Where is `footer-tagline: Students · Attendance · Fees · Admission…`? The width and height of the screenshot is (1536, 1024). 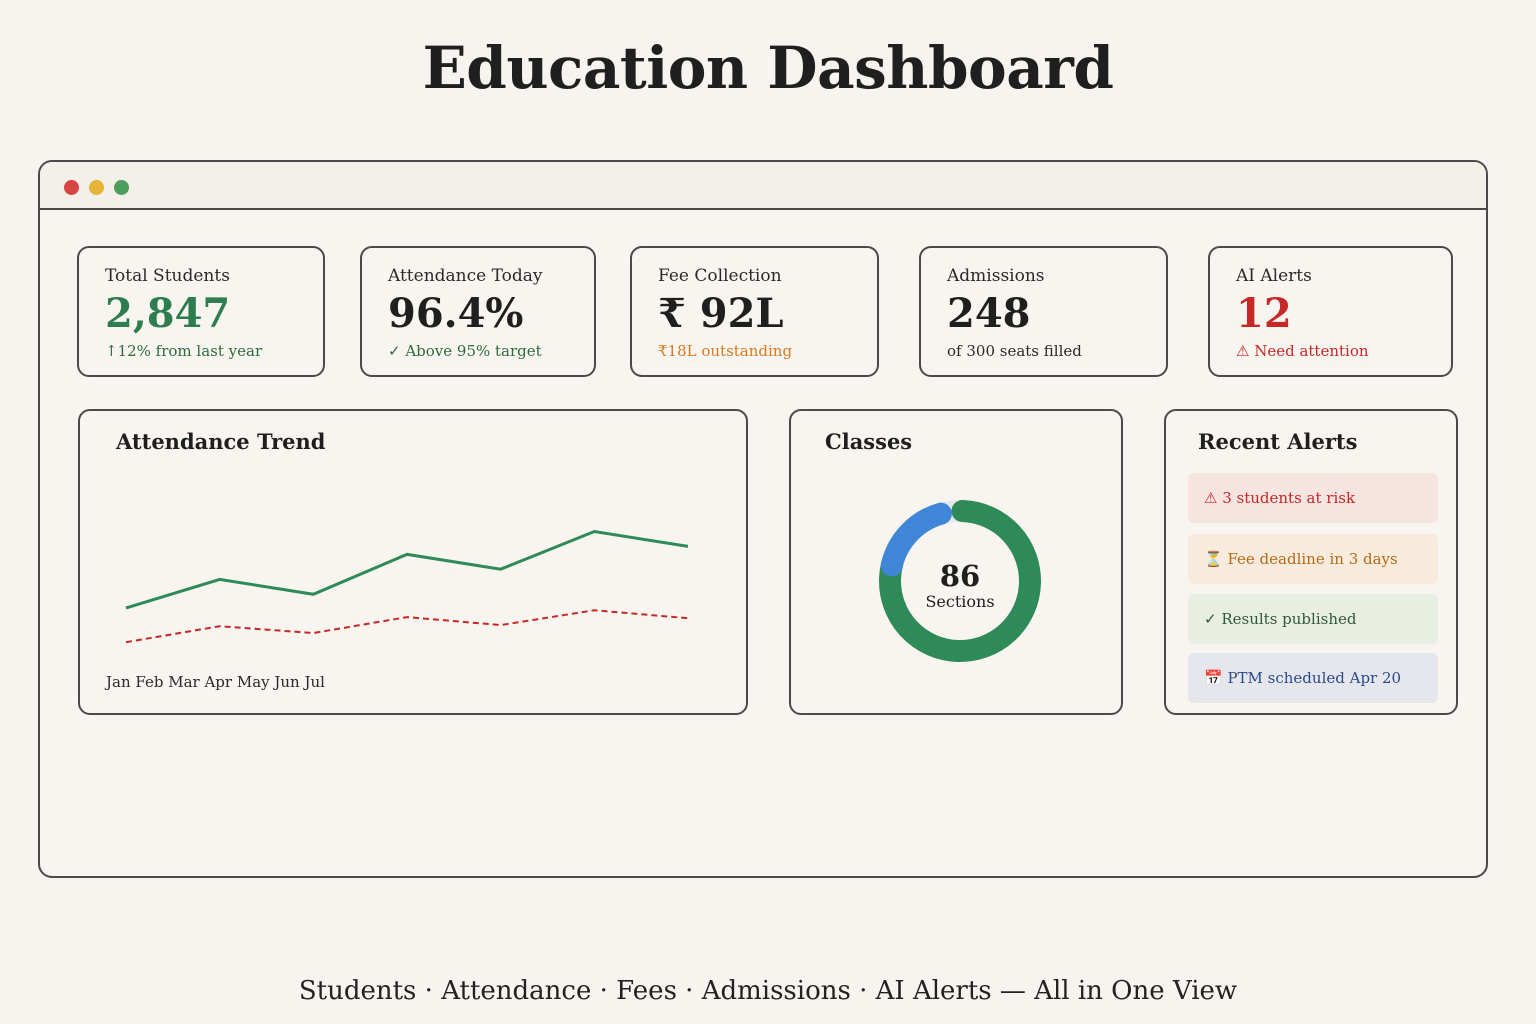
footer-tagline: Students · Attendance · Fees · Admission… is located at coordinates (768, 991).